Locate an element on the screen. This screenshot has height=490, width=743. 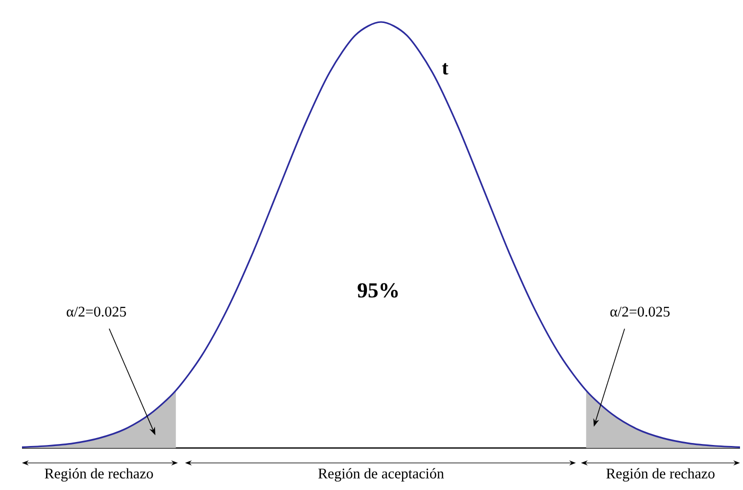
text: Región de aceptación is located at coordinates (381, 475).